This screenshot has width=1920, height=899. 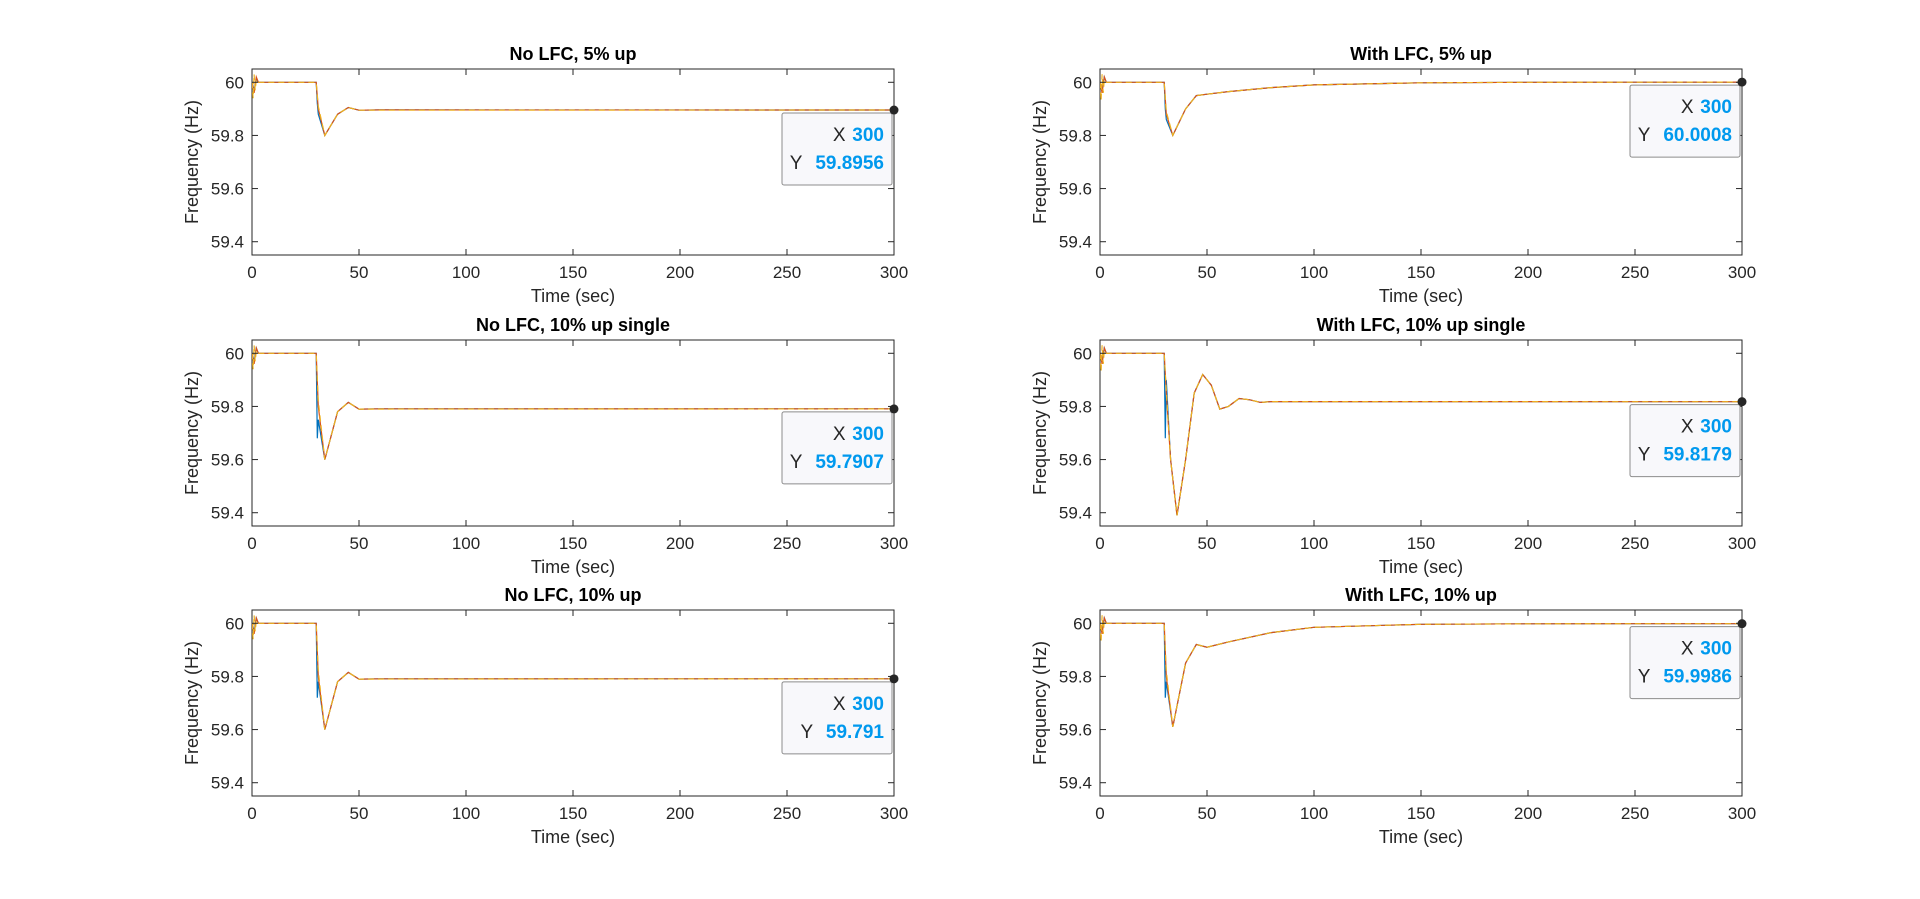 I want to click on datatip: 300 59.9986 X Y, so click(x=1688, y=659).